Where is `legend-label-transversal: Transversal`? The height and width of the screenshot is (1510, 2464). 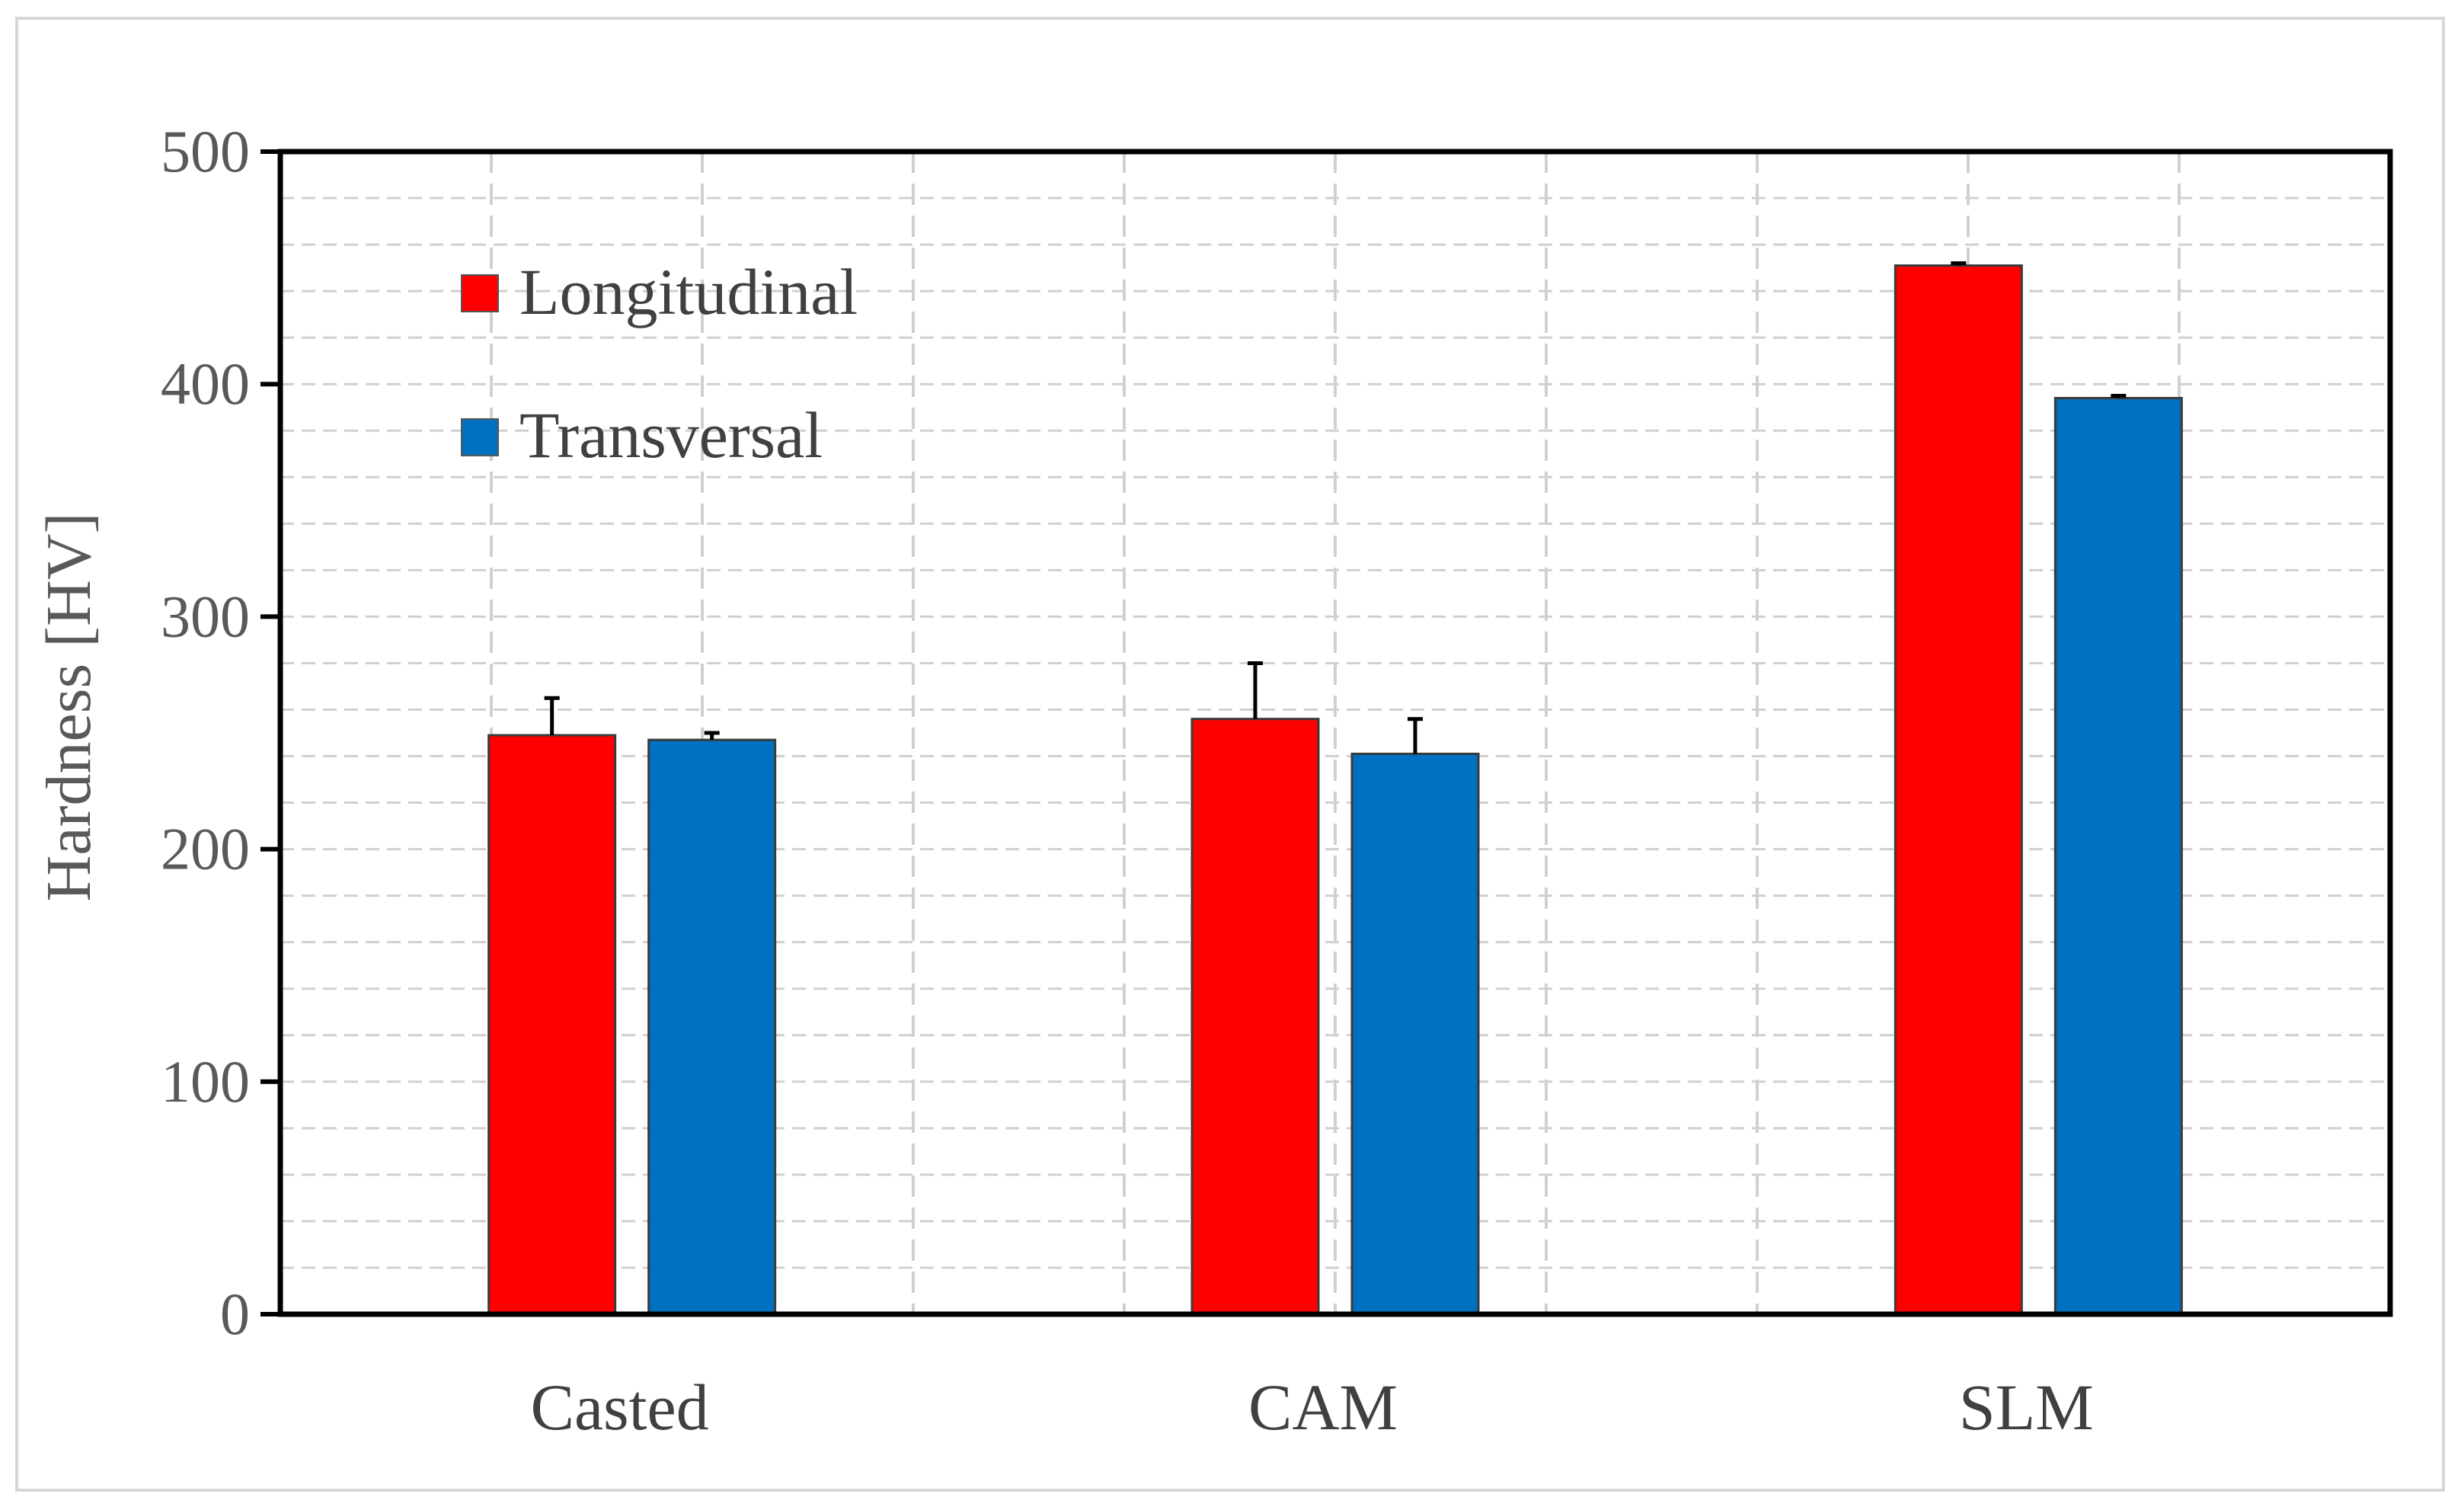
legend-label-transversal: Transversal is located at coordinates (671, 435).